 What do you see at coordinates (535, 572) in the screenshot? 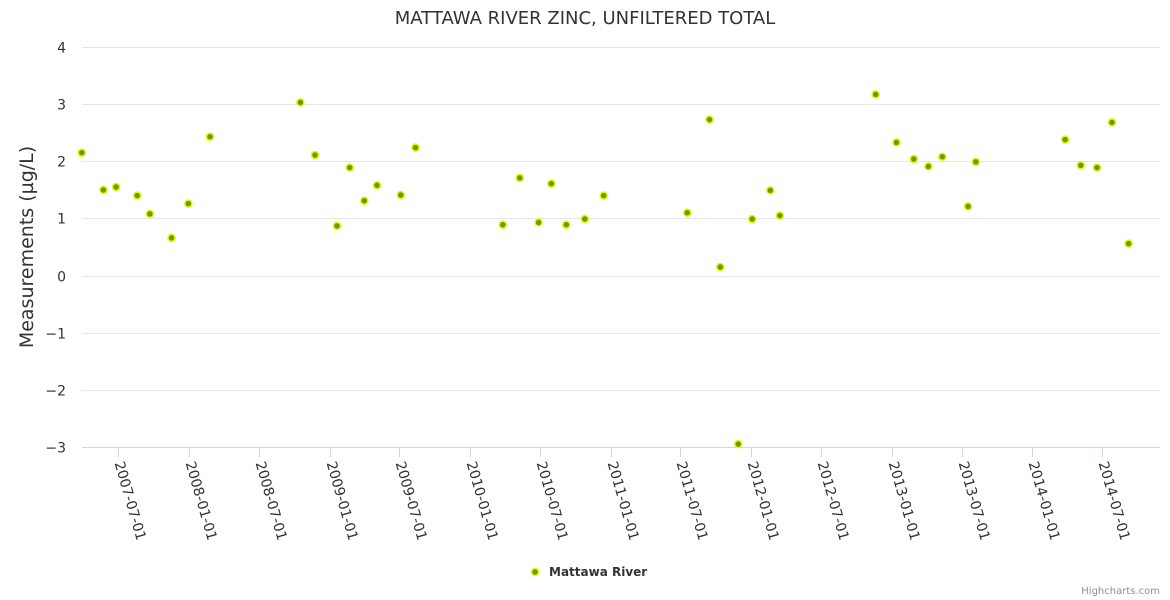
I see `legend-symbol` at bounding box center [535, 572].